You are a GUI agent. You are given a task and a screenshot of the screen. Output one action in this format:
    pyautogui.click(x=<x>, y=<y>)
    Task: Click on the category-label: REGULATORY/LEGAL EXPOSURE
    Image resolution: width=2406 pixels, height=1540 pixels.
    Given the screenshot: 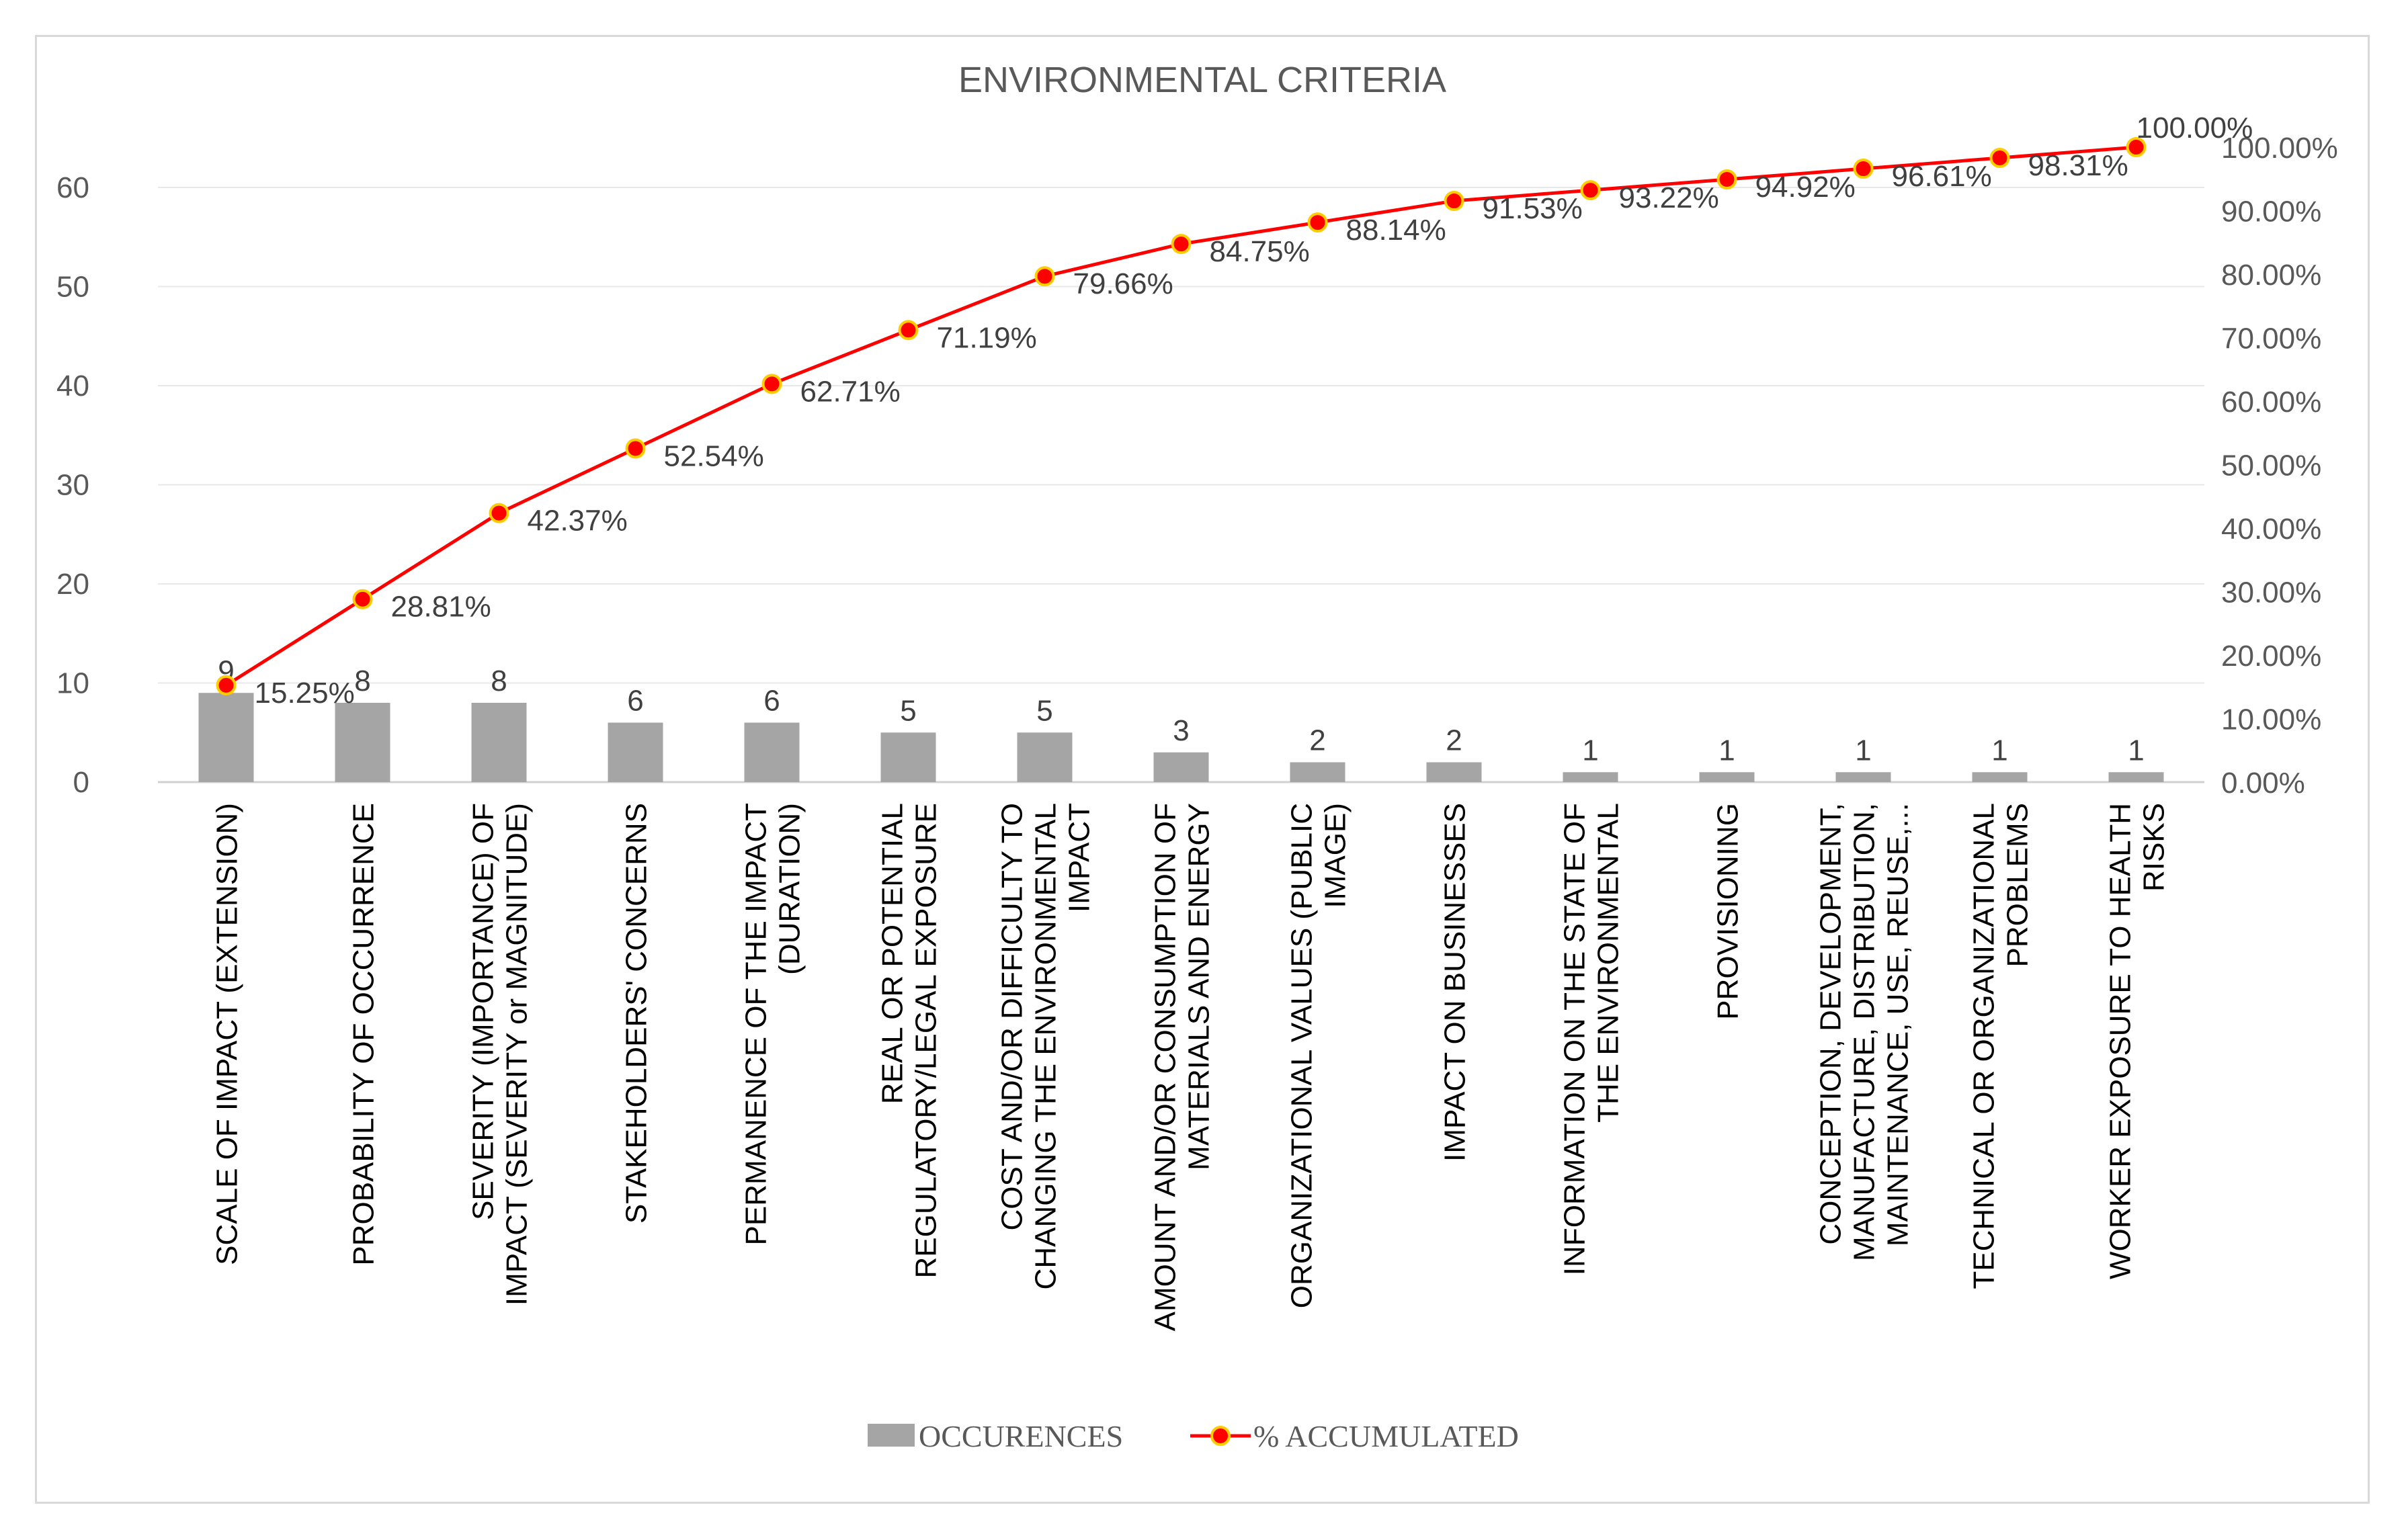 What is the action you would take?
    pyautogui.click(x=927, y=1041)
    